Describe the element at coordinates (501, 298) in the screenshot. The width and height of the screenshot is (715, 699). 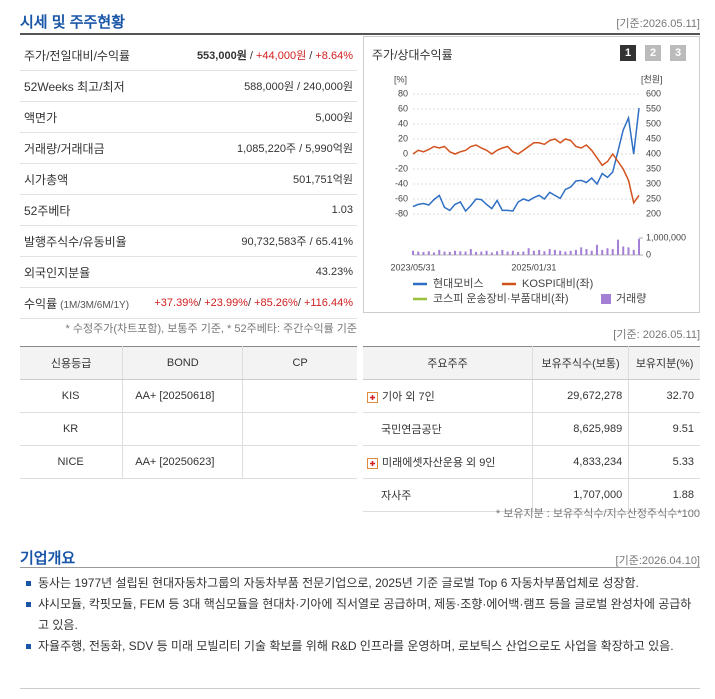
I see `legend-label: 코스피 운송장비·부품대비(좌)` at that location.